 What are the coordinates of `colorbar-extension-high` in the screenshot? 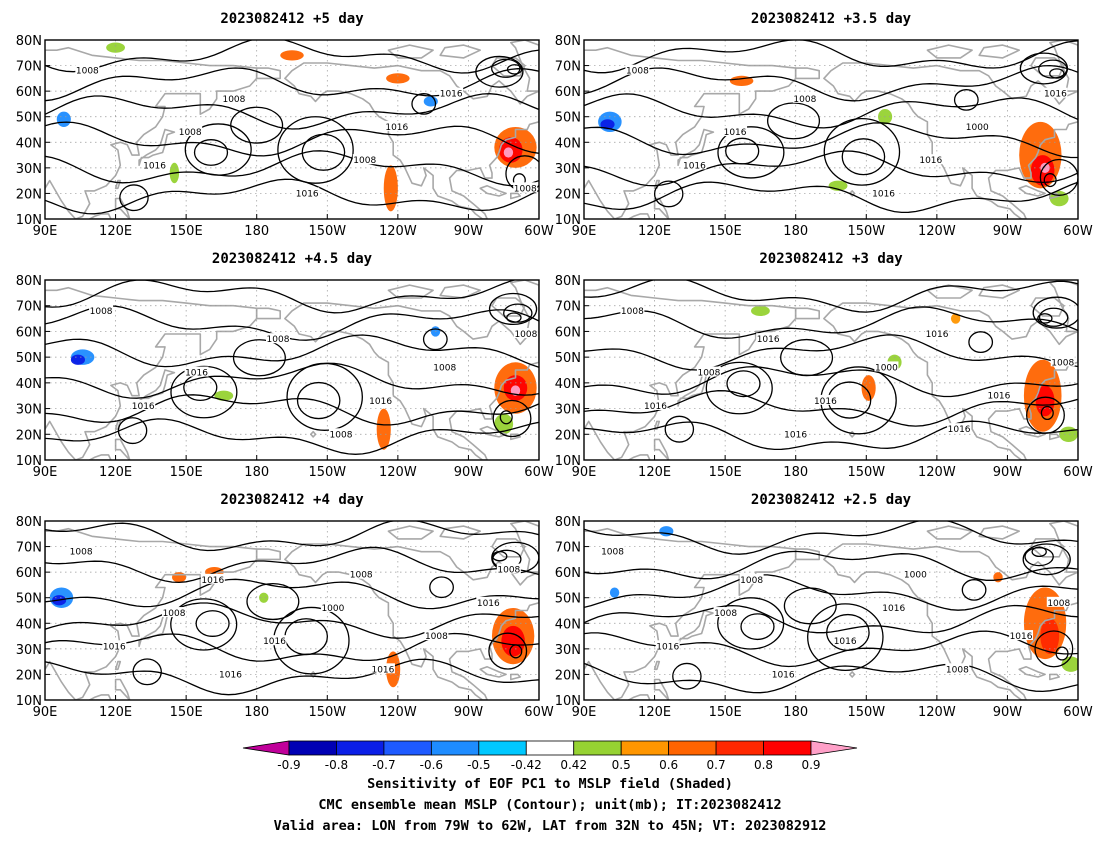 It's located at (834, 748).